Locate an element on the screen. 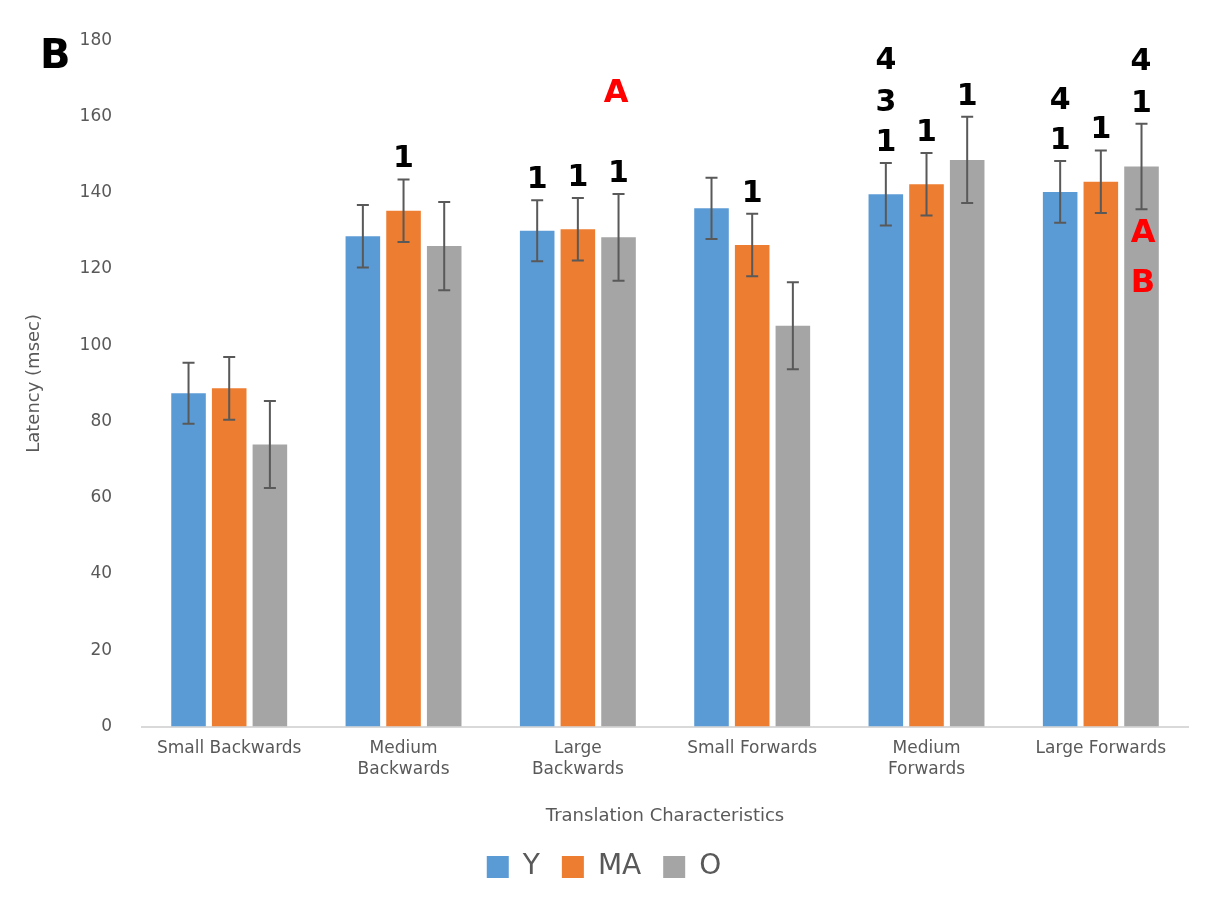  y-tick-label: 60 is located at coordinates (101, 496).